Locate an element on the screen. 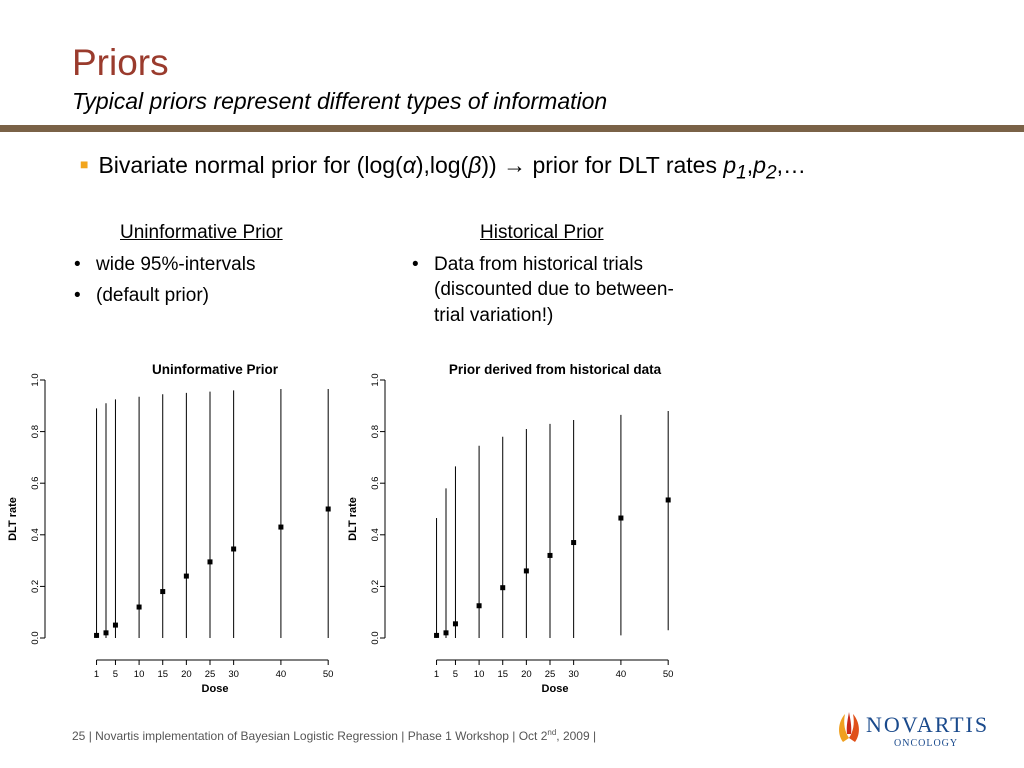  flame-hands-icon is located at coordinates (849, 727).